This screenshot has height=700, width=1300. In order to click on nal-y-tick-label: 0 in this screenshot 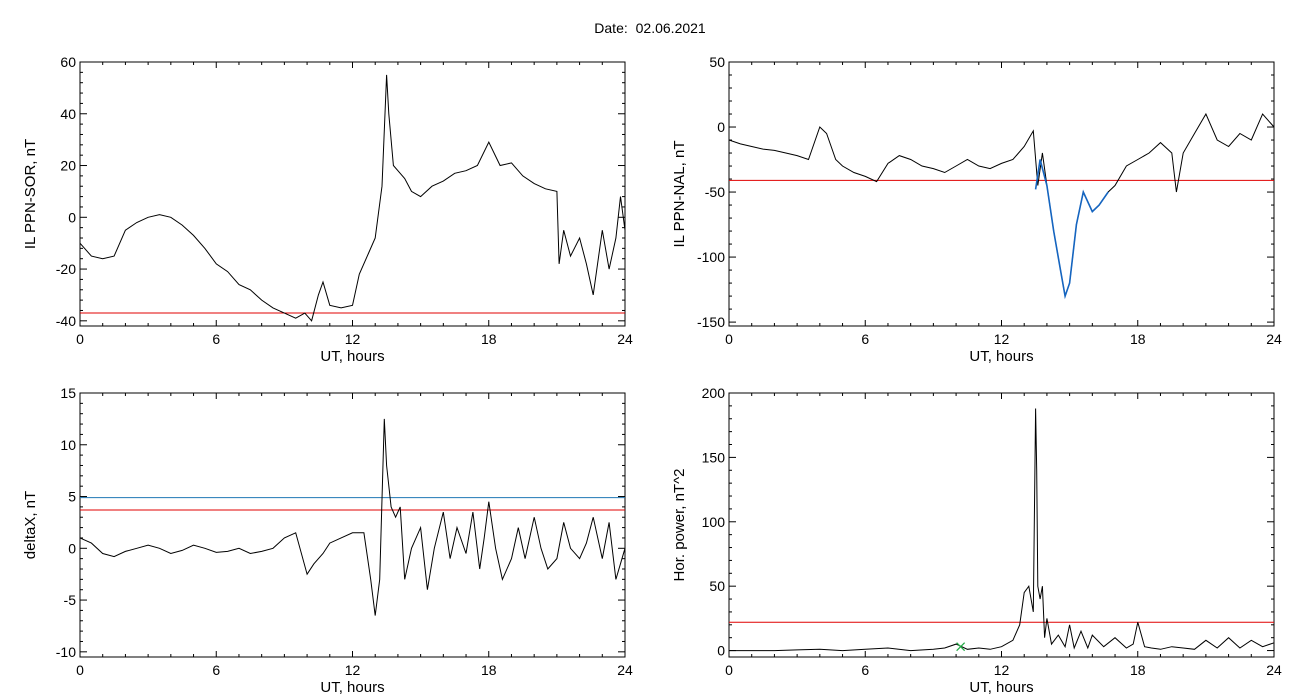, I will do `click(721, 127)`.